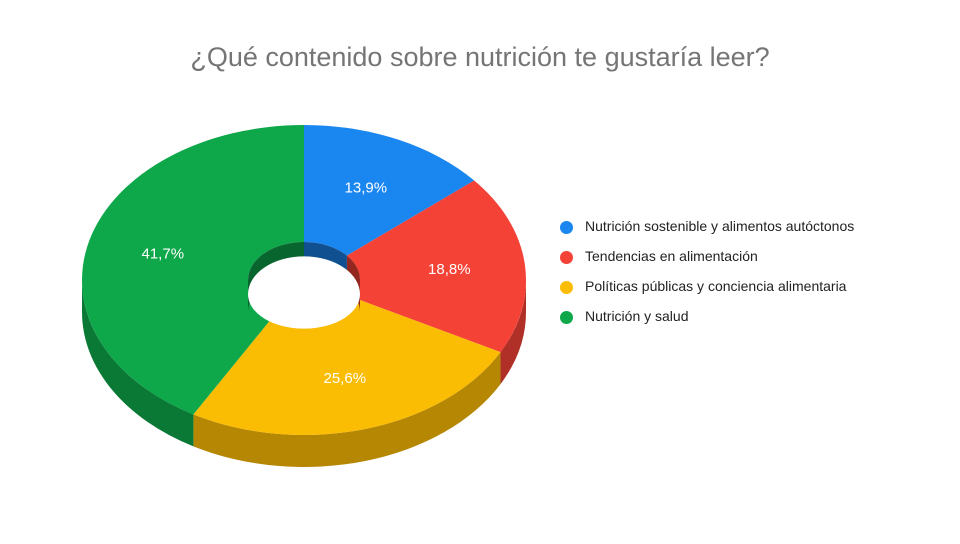 The width and height of the screenshot is (960, 544). What do you see at coordinates (345, 378) in the screenshot?
I see `slice-percentage-label: 25,6%` at bounding box center [345, 378].